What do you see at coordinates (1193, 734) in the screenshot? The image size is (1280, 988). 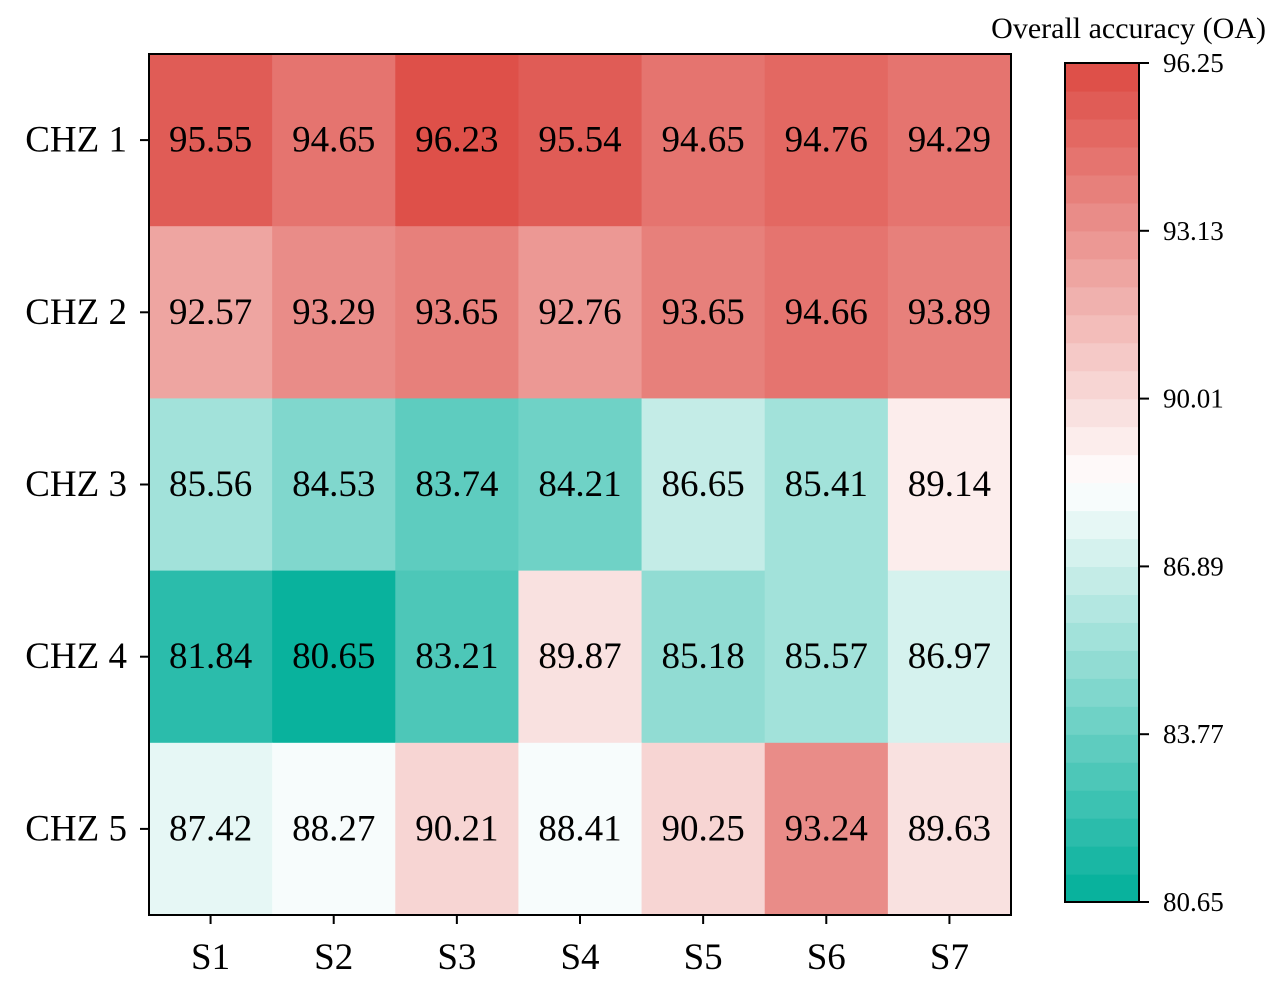 I see `colorbar-tick-label: 83.77` at bounding box center [1193, 734].